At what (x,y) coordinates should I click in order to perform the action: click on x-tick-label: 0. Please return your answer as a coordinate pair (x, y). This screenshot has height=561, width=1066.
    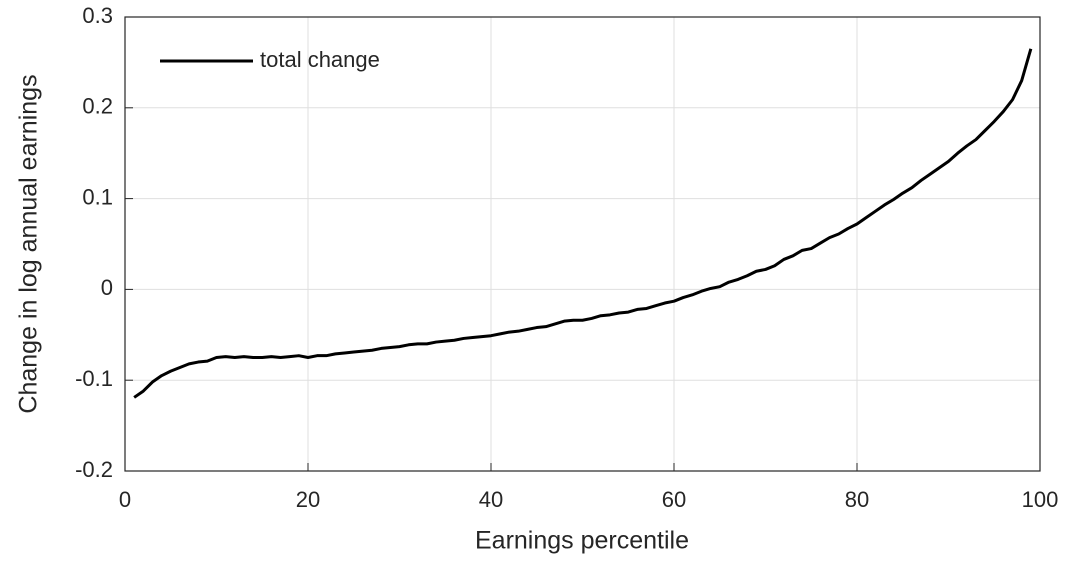
    Looking at the image, I should click on (125, 499).